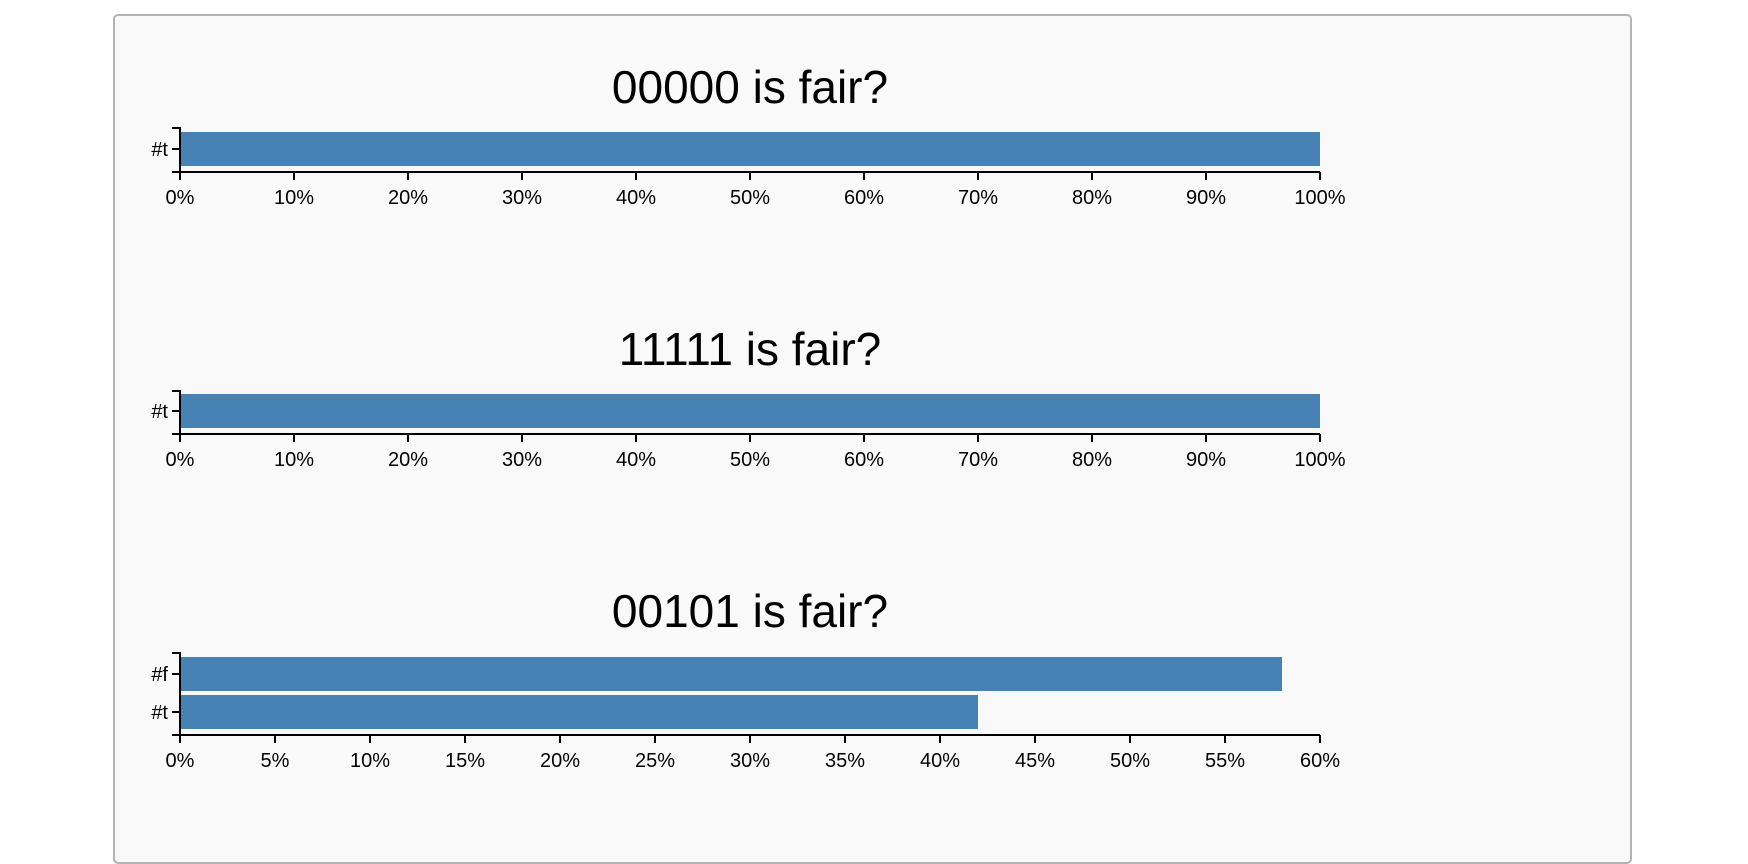 The width and height of the screenshot is (1748, 864). Describe the element at coordinates (750, 87) in the screenshot. I see `chart-title: 00000 is fair?` at that location.